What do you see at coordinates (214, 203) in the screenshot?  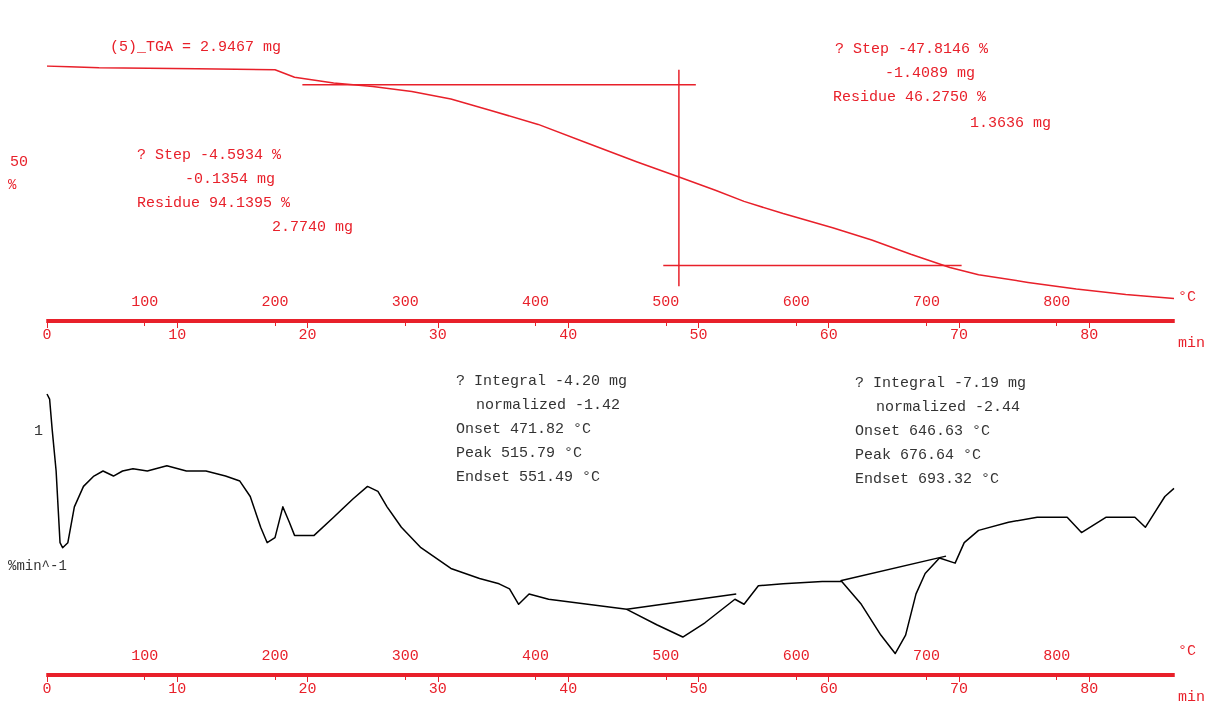 I see `annotation: Residue 94.1395 %` at bounding box center [214, 203].